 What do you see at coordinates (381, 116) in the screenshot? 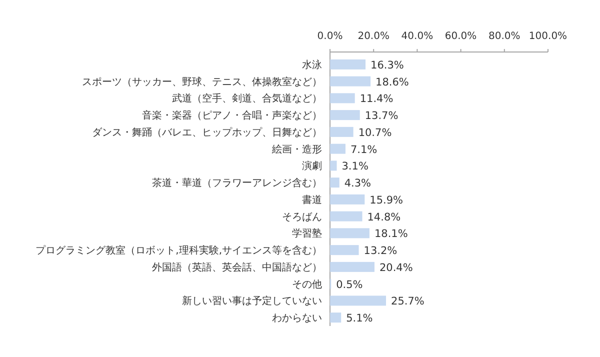
I see `data-label: 13.7%` at bounding box center [381, 116].